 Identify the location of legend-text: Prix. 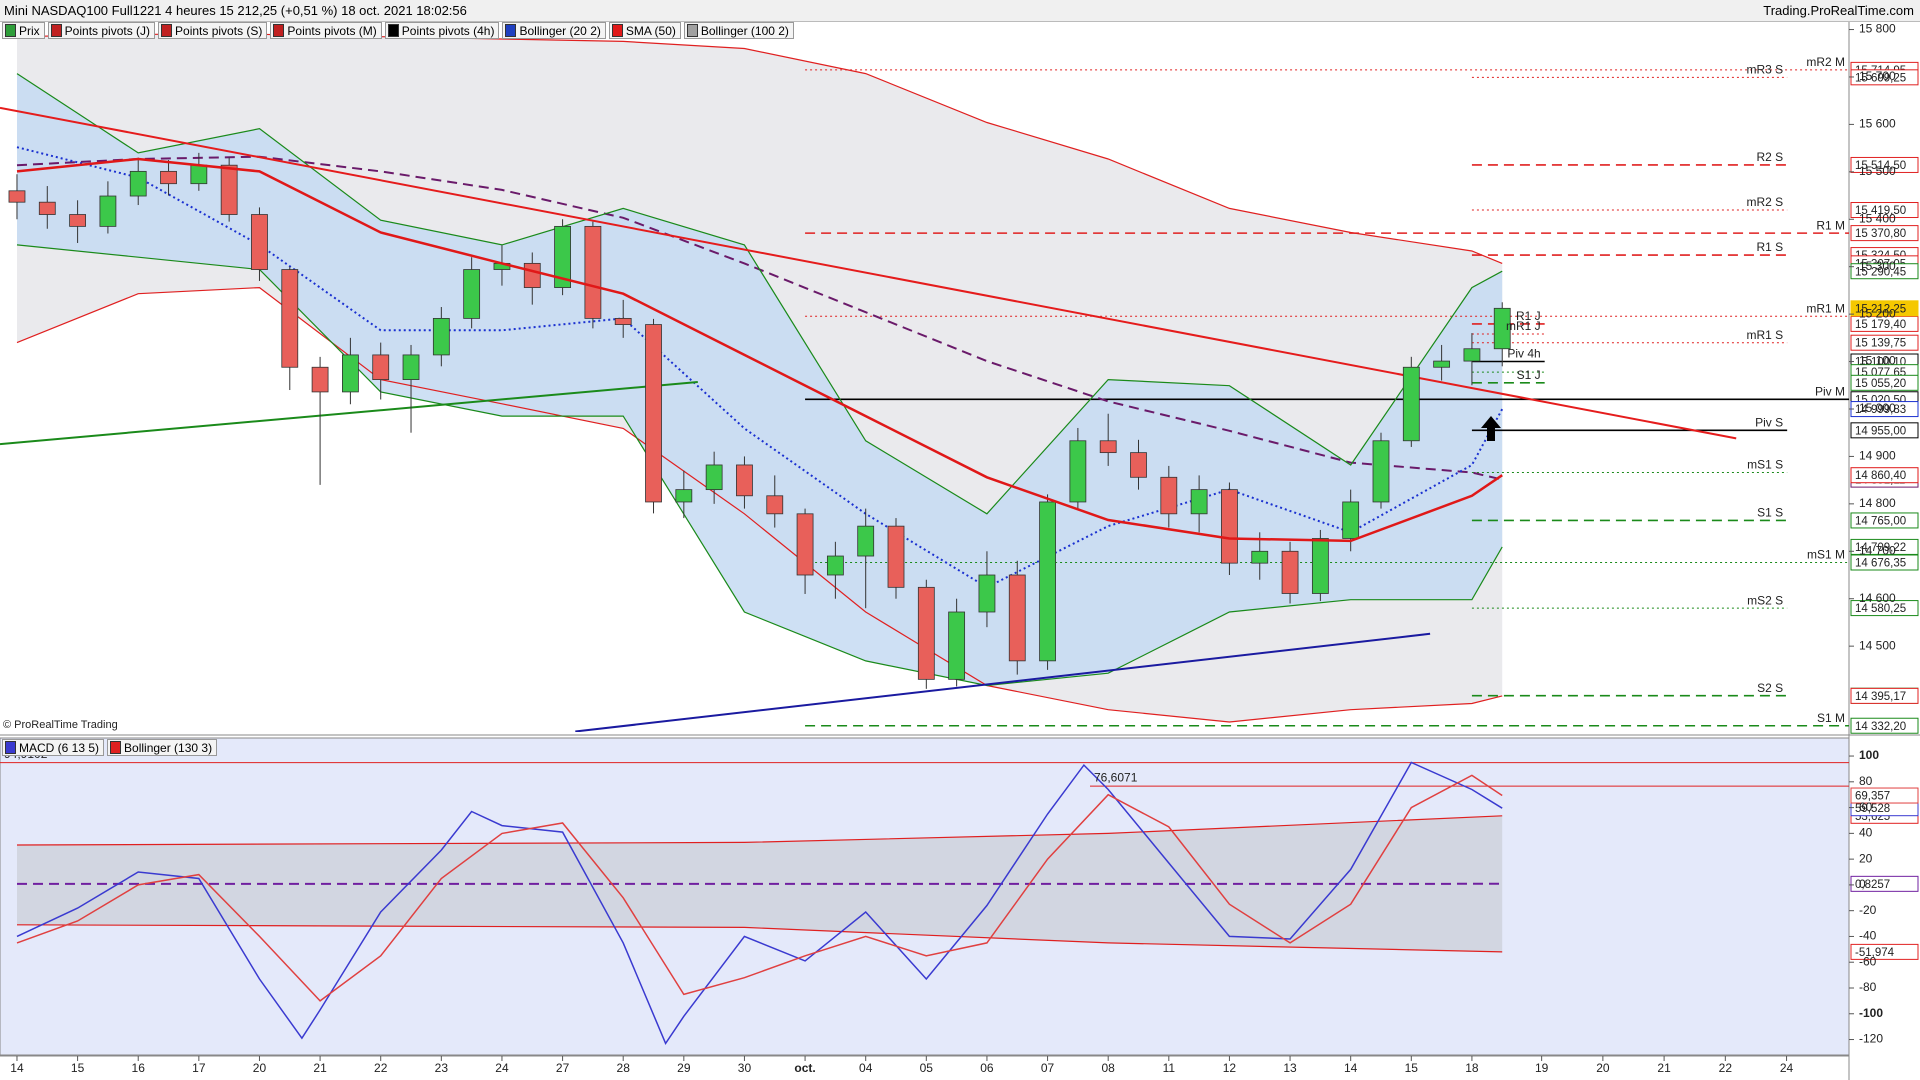
(29, 30).